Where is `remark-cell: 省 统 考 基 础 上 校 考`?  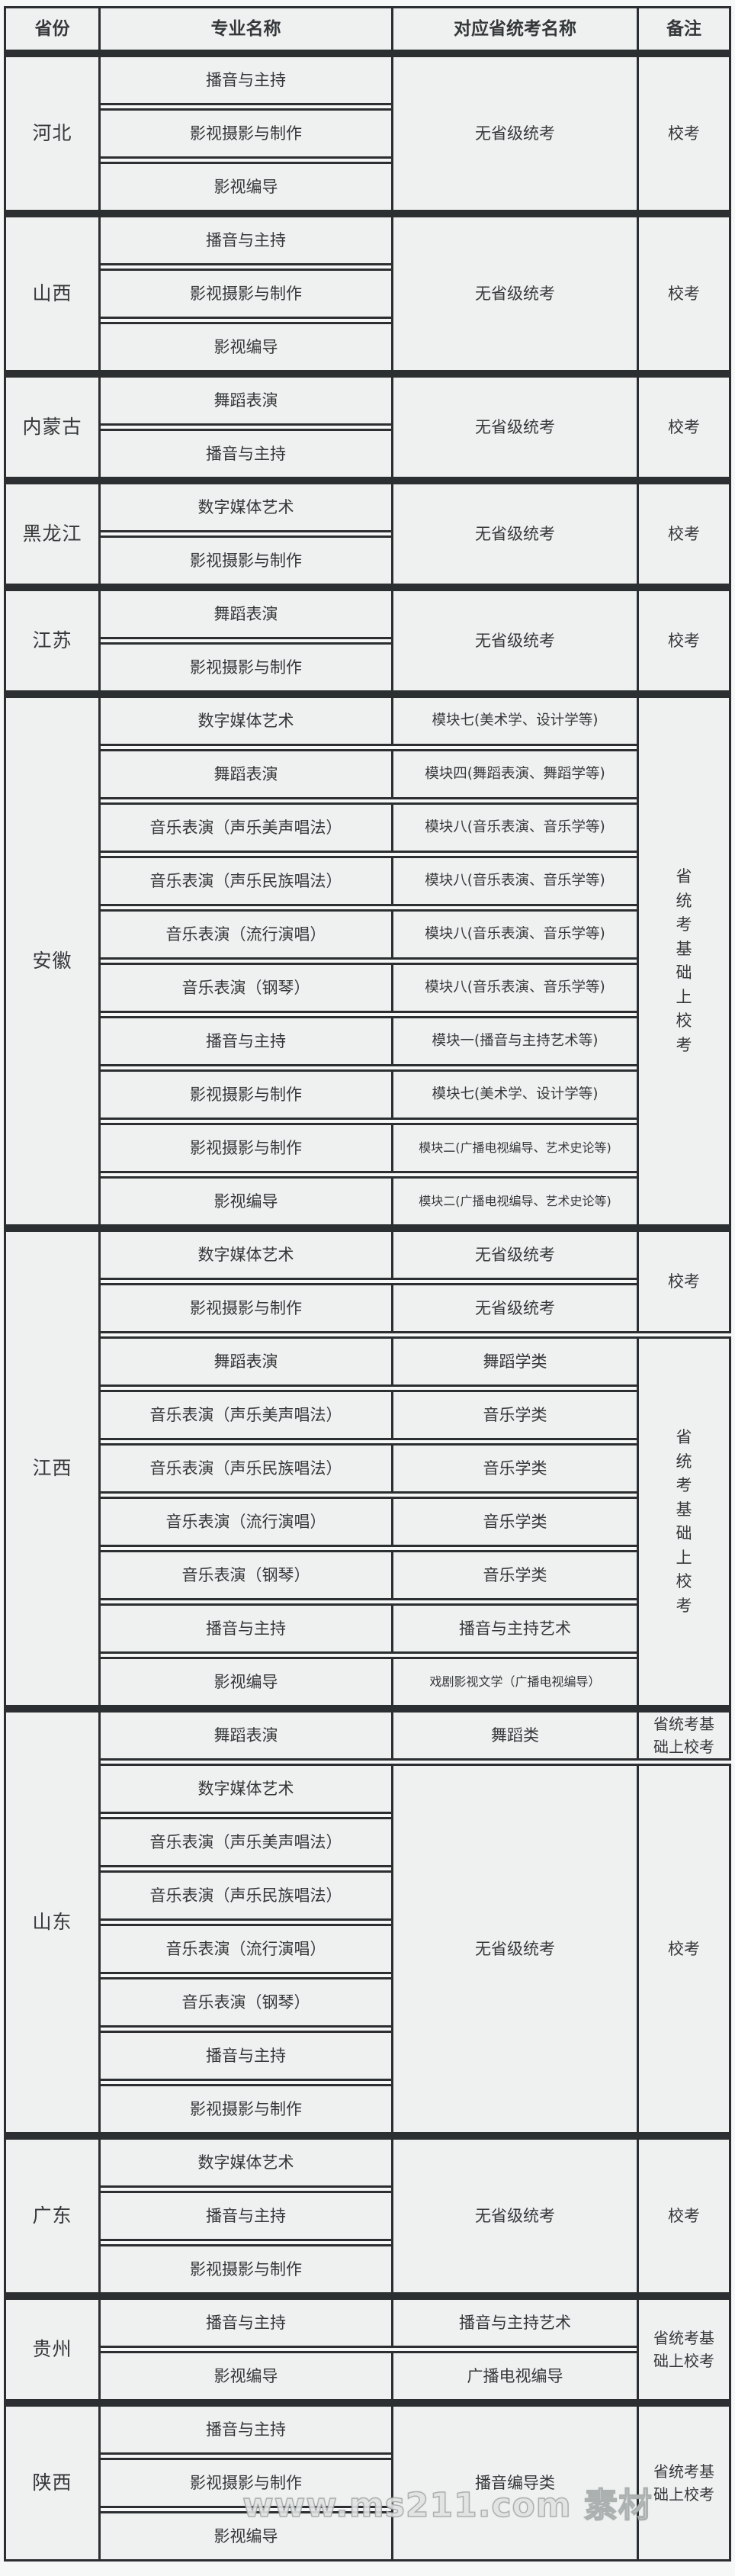
remark-cell: 省 统 考 基 础 上 校 考 is located at coordinates (684, 1522).